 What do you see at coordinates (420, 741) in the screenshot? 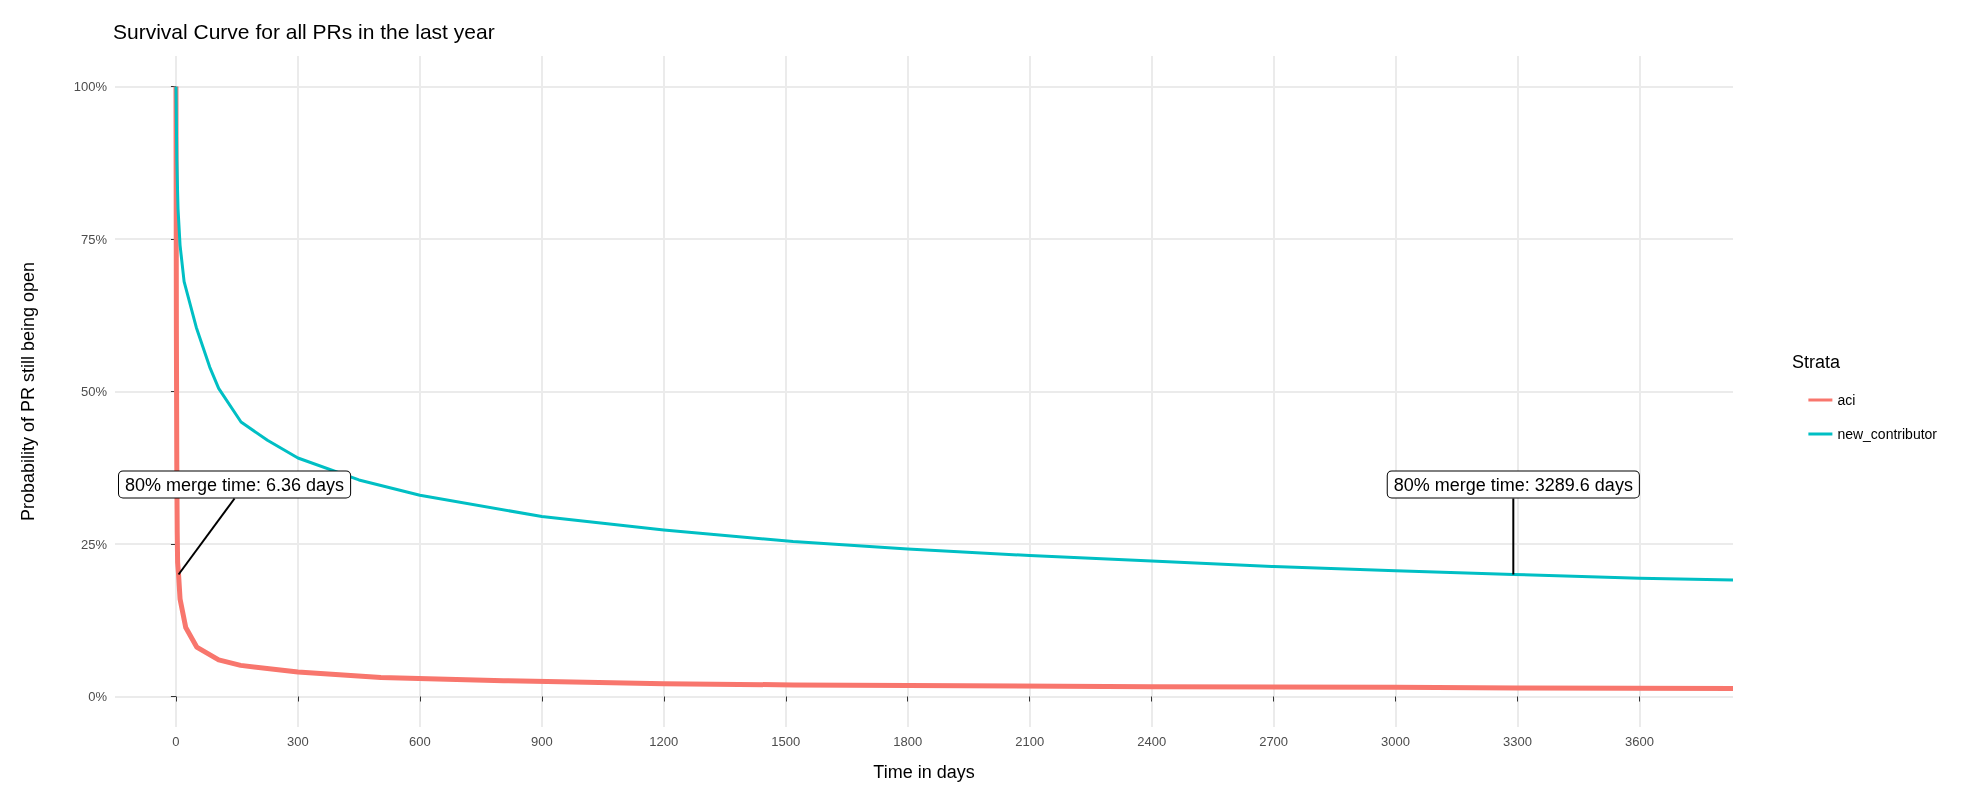
I see `x-tick-label: 600` at bounding box center [420, 741].